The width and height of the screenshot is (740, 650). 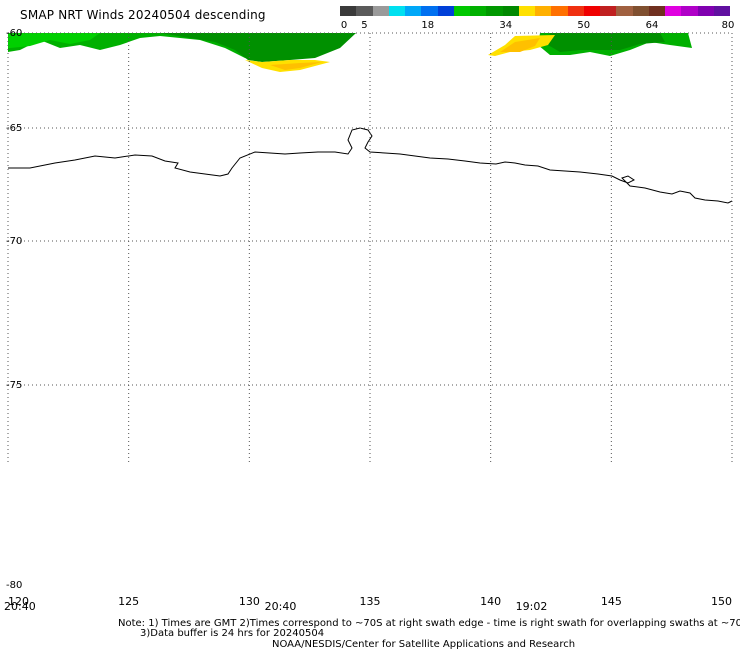 I want to click on colorbar-tick-label: 34, so click(x=506, y=25).